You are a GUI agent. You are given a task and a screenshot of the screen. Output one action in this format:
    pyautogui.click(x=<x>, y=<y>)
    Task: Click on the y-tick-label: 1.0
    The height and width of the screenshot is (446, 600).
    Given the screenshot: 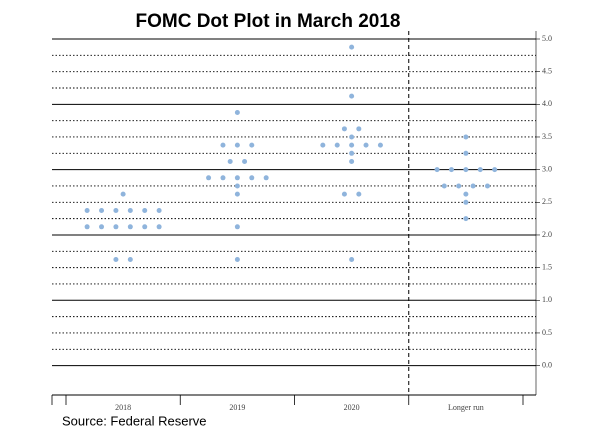 What is the action you would take?
    pyautogui.click(x=547, y=299)
    